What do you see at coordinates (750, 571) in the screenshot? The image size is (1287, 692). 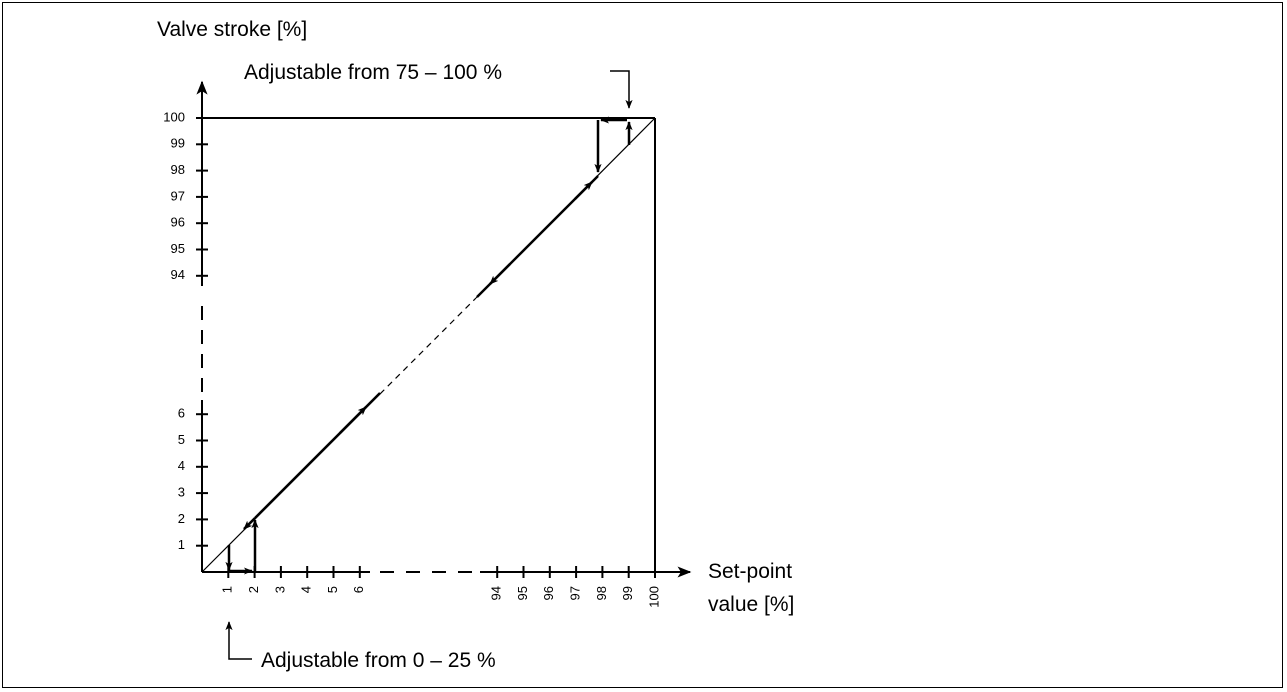 I see `x-axis-title-line1: Set-point` at bounding box center [750, 571].